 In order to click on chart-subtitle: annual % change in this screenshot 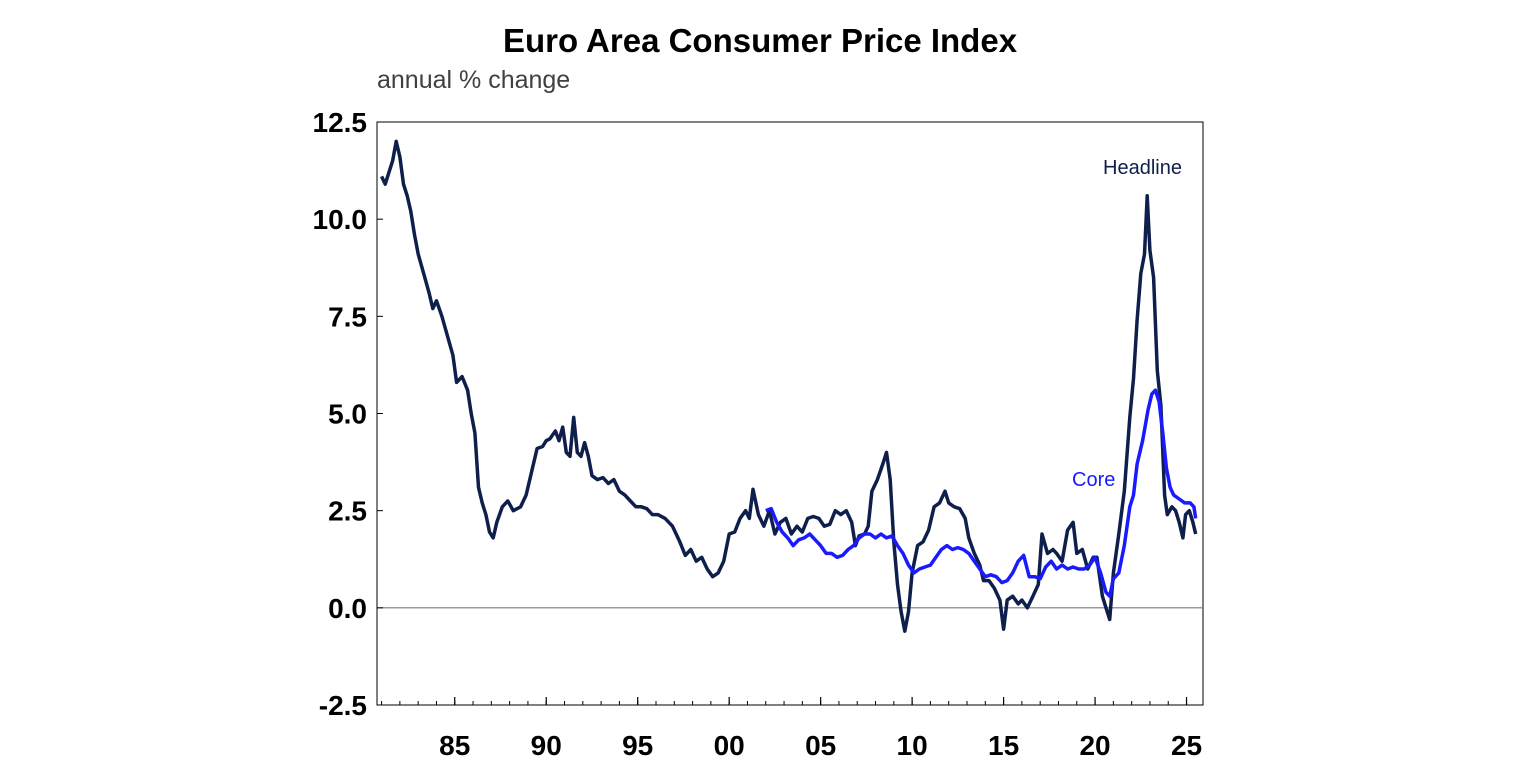, I will do `click(474, 80)`.